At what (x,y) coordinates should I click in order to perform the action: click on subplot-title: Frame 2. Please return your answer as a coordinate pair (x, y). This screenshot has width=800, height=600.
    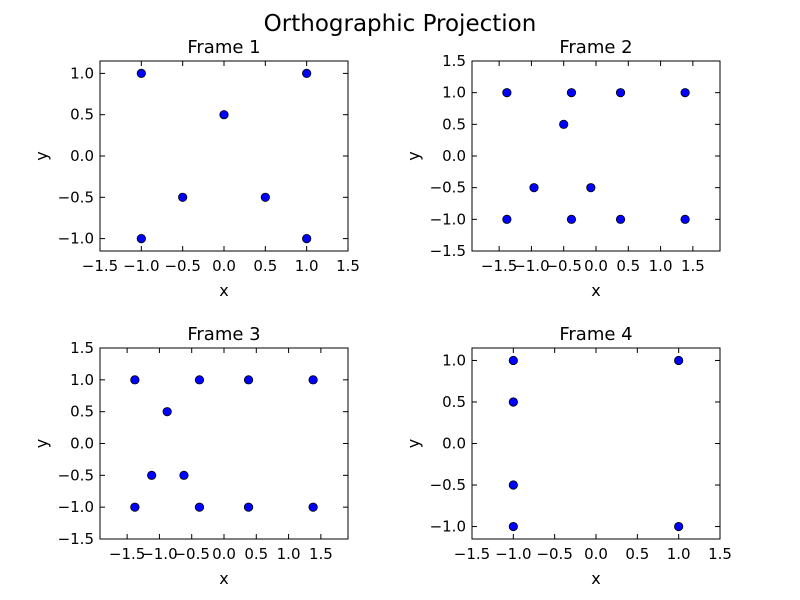
    Looking at the image, I should click on (595, 47).